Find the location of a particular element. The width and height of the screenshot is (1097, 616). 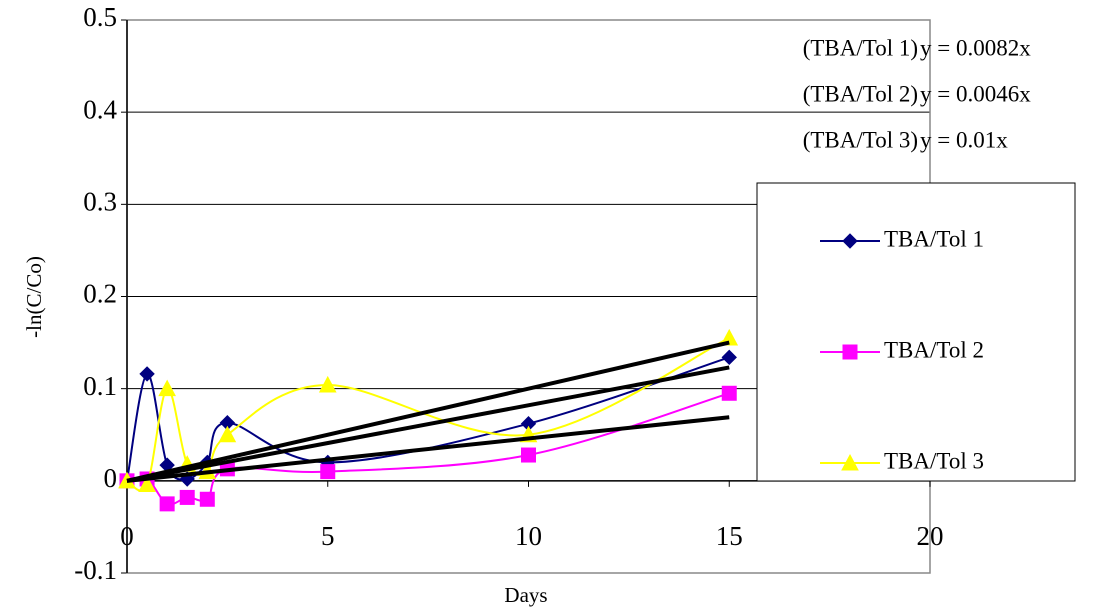

y-axis-title: -ln(C/Co) is located at coordinates (34, 297).